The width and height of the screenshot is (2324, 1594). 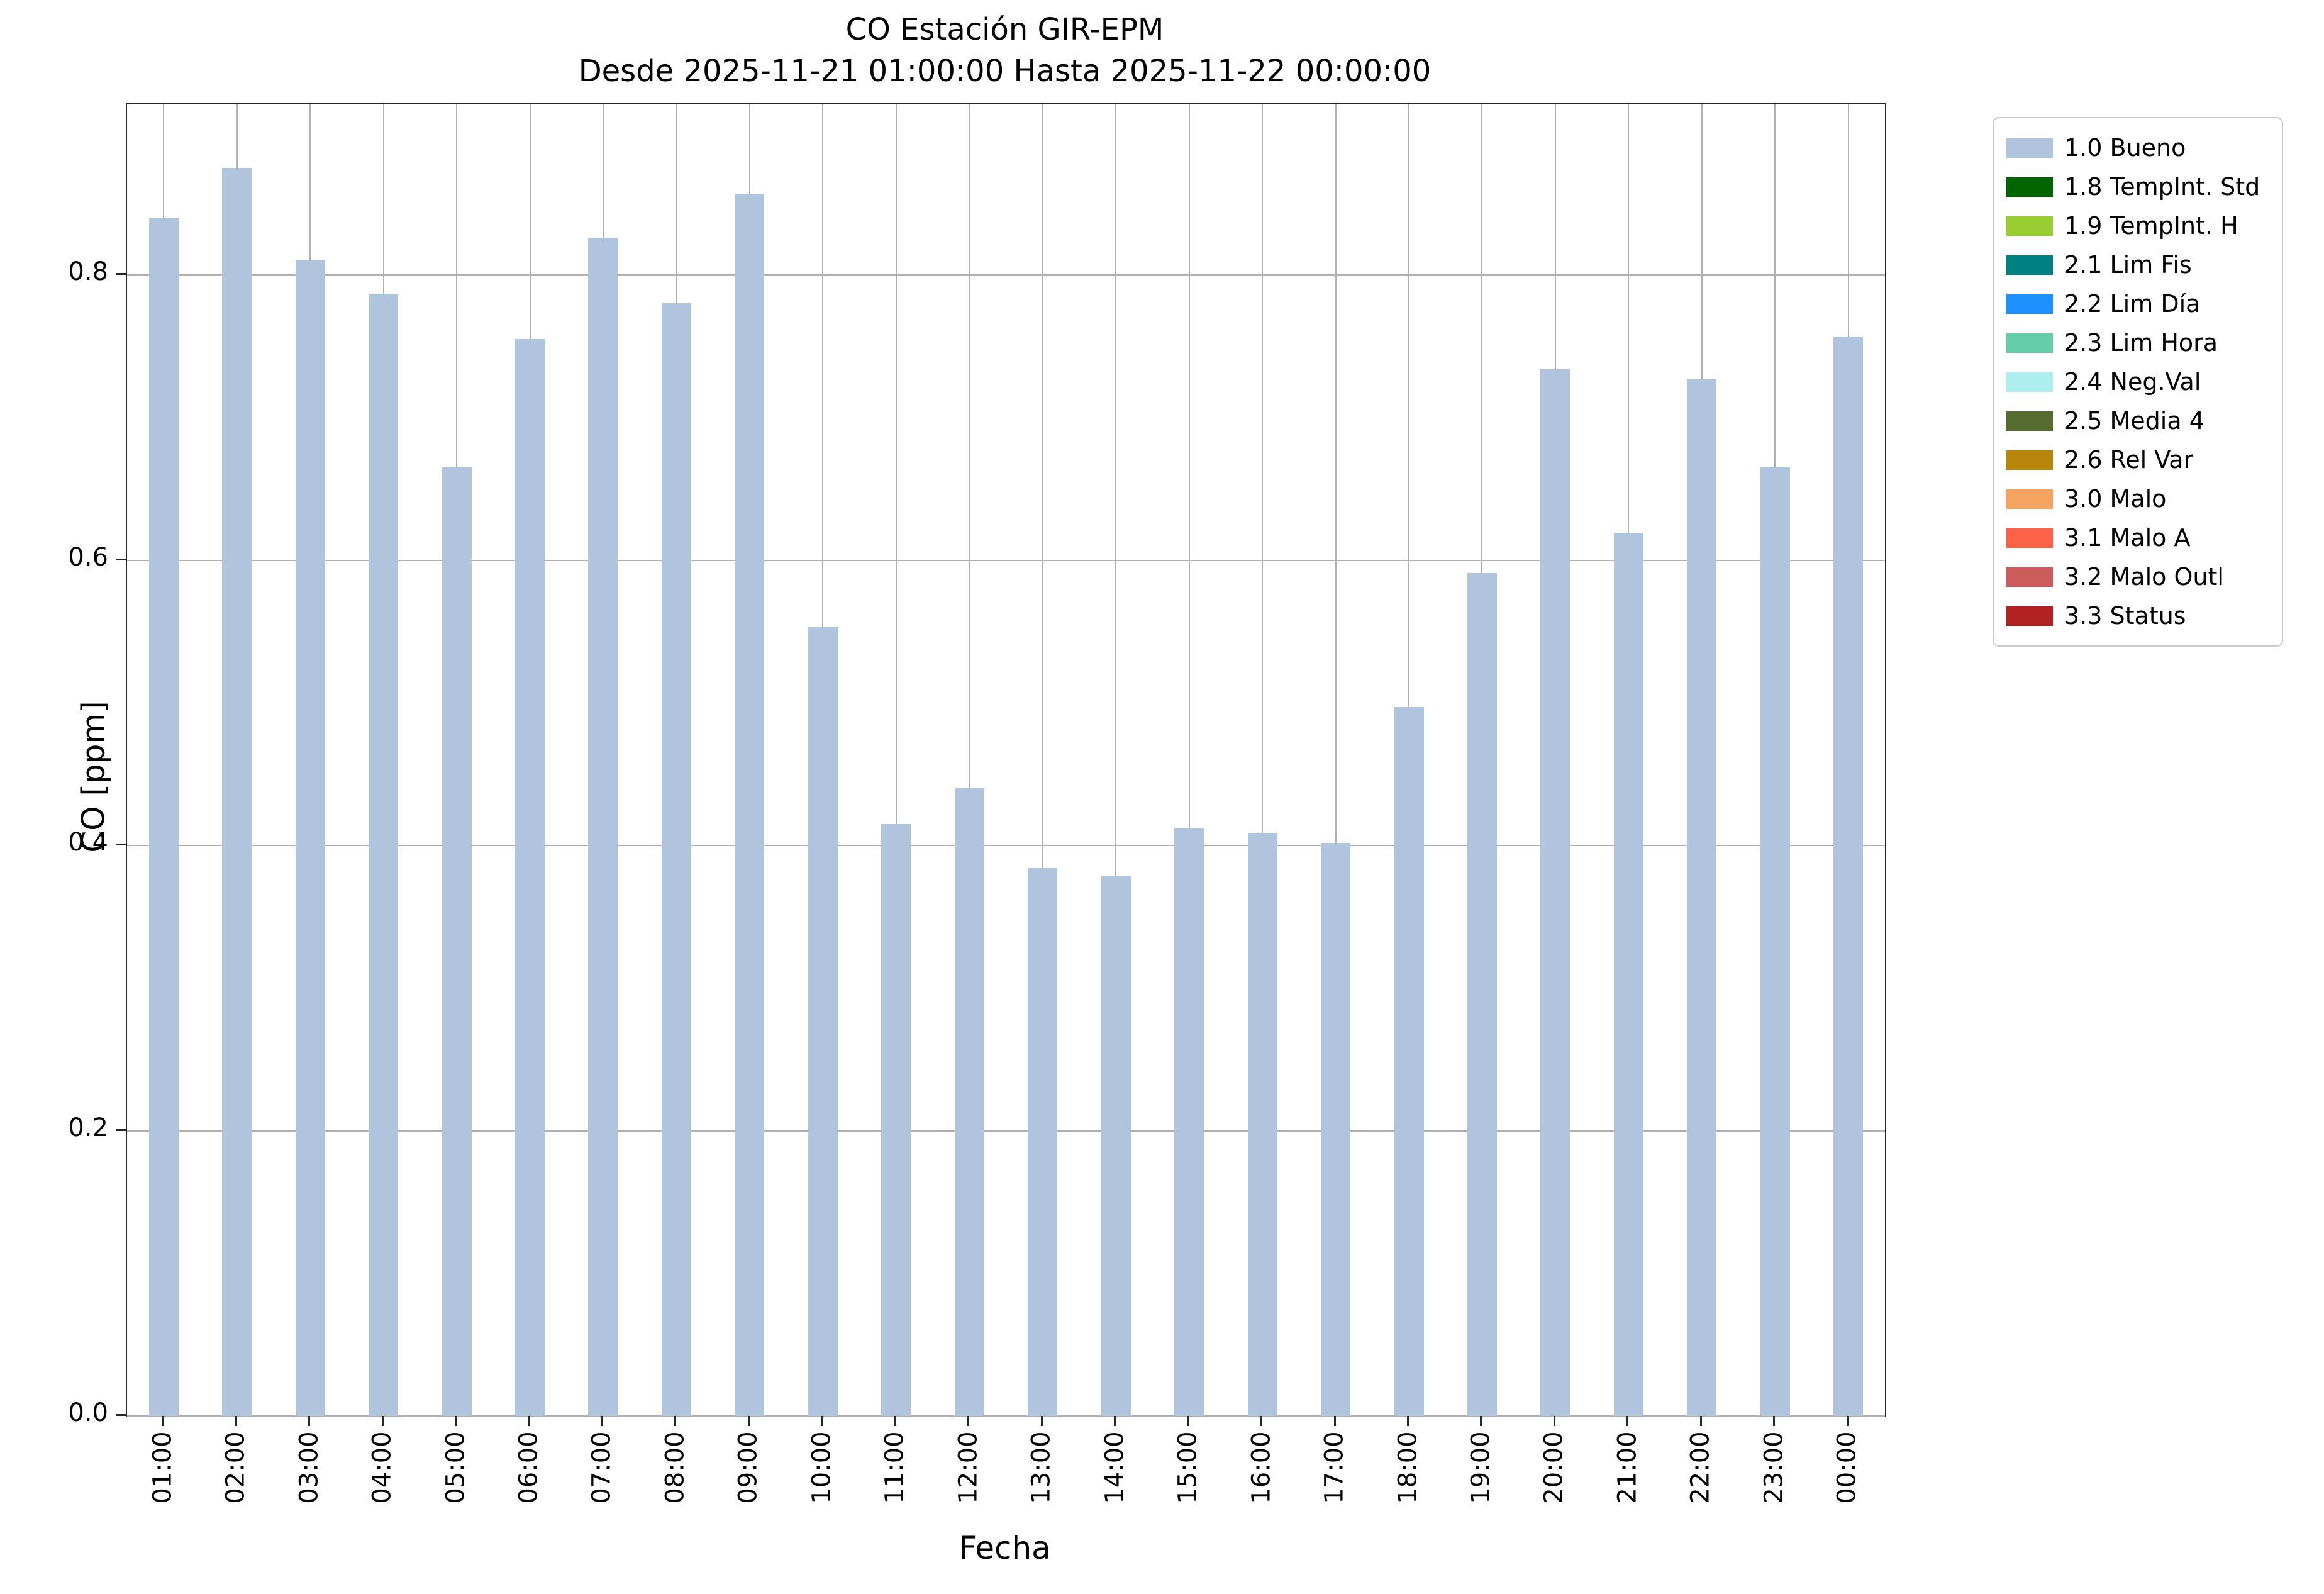 I want to click on bar-11:00, so click(x=896, y=1120).